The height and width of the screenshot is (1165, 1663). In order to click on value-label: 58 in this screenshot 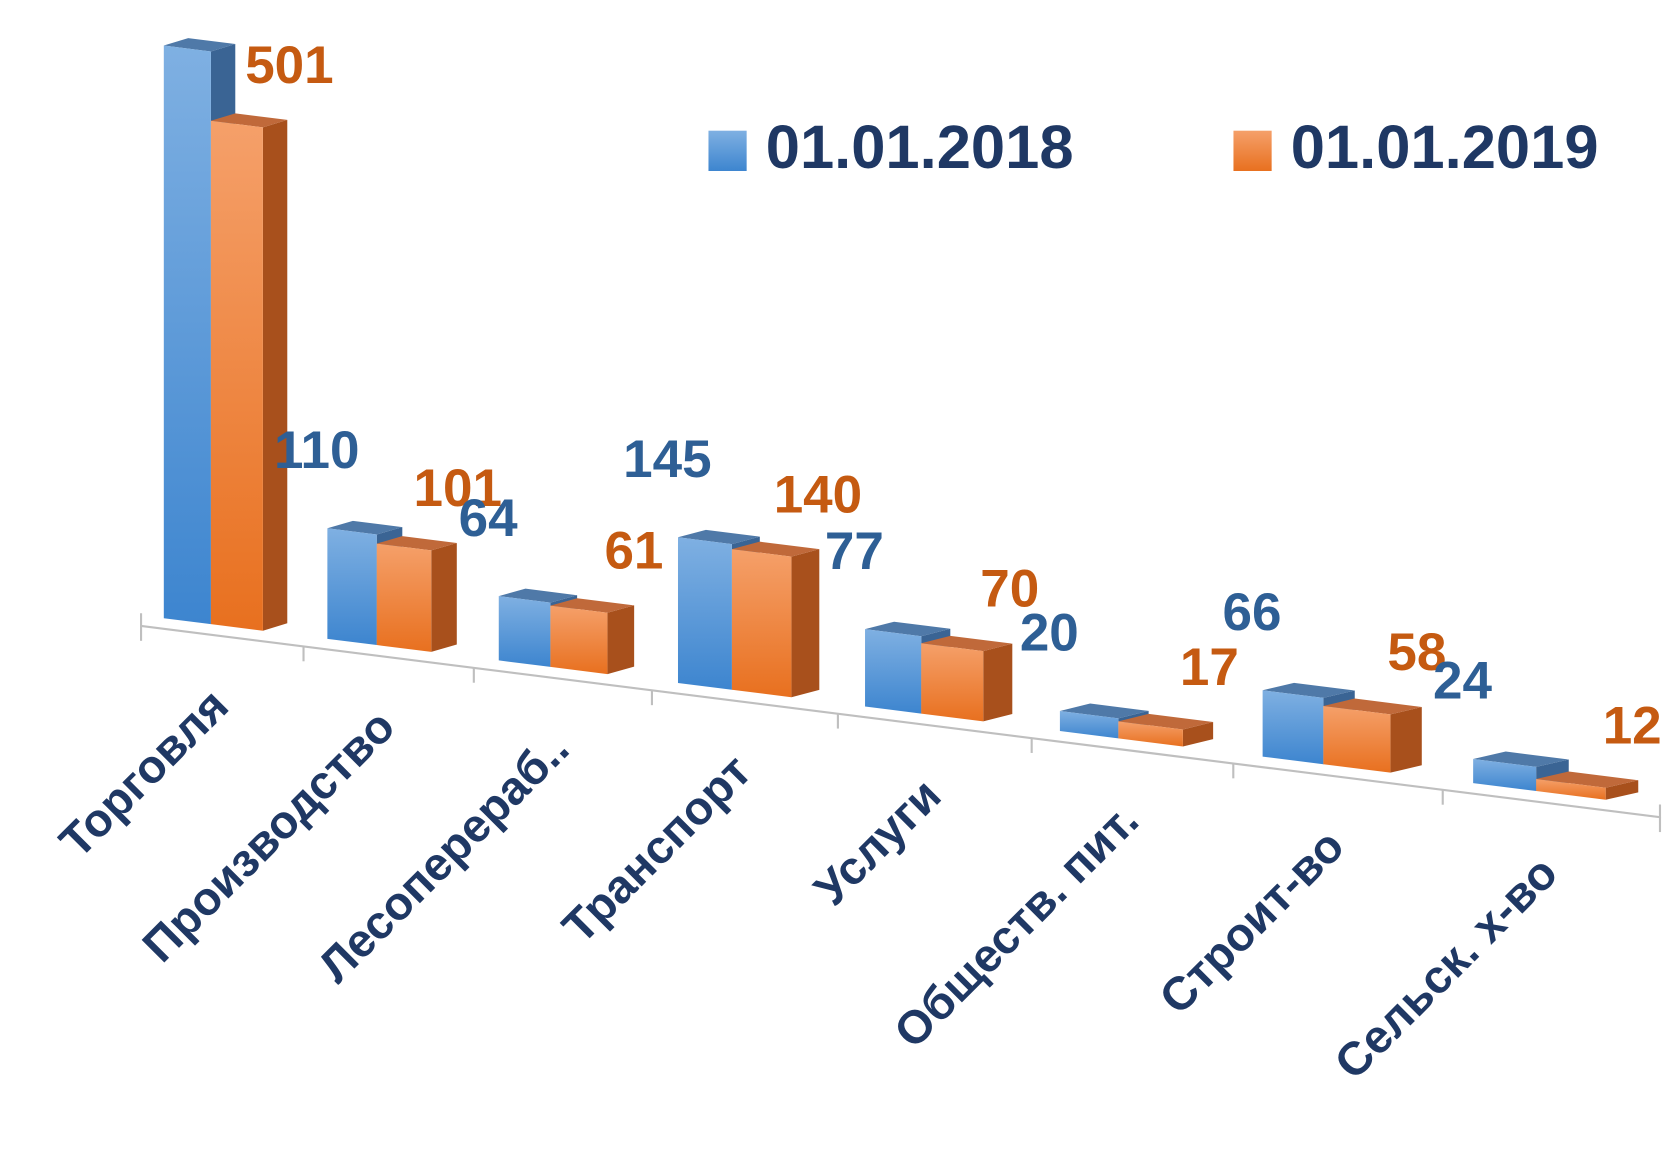, I will do `click(1416, 652)`.